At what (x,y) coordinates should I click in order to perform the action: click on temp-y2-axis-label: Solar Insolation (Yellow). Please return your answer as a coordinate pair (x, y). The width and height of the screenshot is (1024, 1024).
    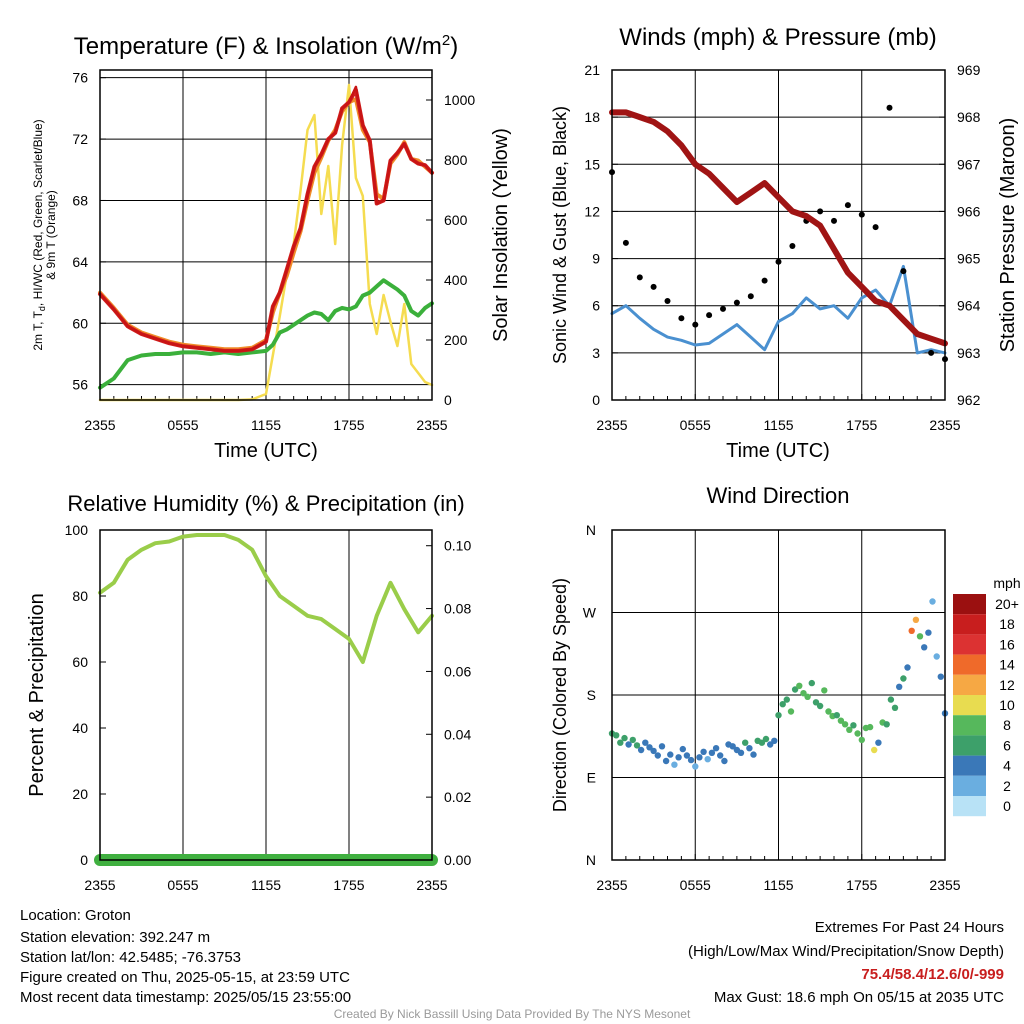
    Looking at the image, I should click on (501, 235).